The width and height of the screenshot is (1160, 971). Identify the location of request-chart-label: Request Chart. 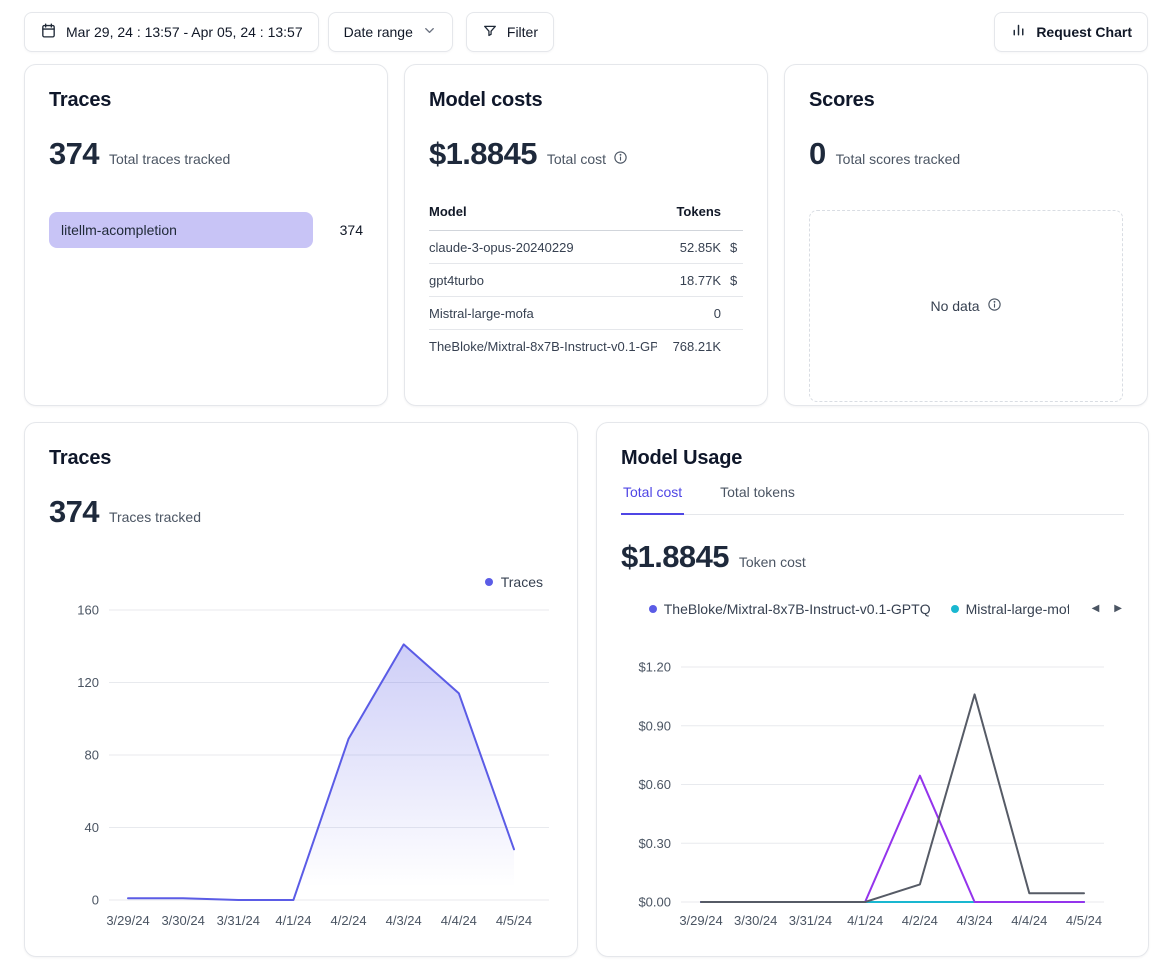
(1084, 32).